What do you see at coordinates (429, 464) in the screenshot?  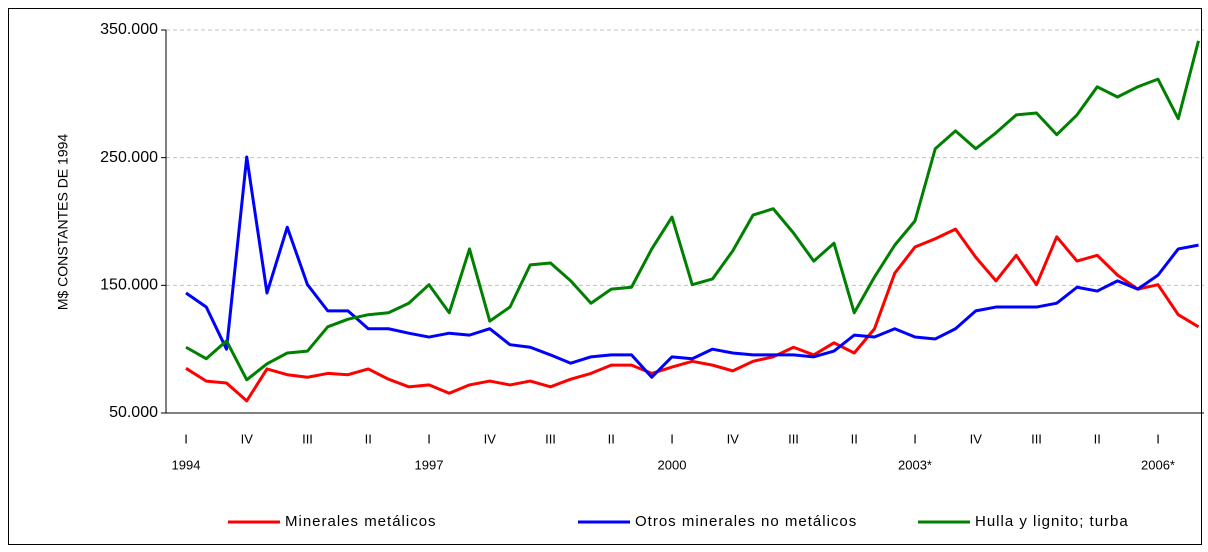 I see `x-year-label: 1997` at bounding box center [429, 464].